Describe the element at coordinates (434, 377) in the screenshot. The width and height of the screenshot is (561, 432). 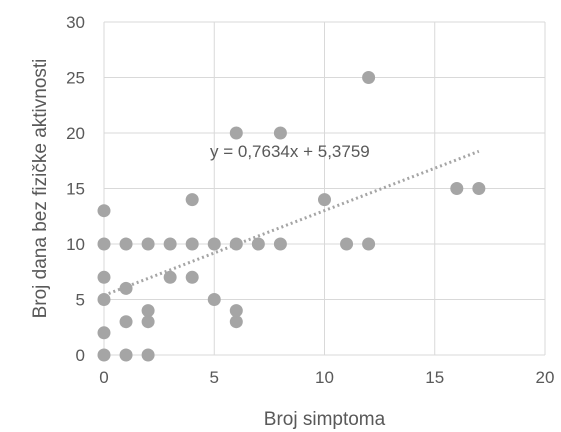
I see `x-tick-label: 15` at that location.